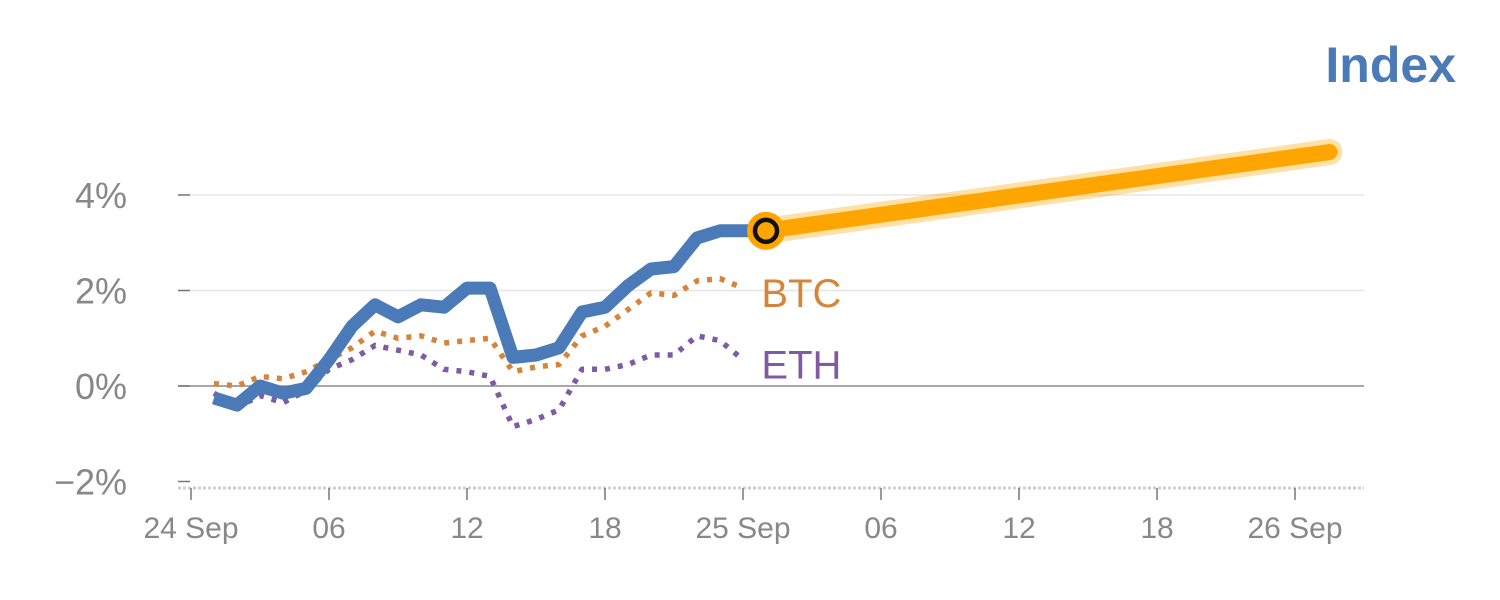 This screenshot has height=600, width=1500. I want to click on series-labels: BTC ETH, so click(801, 330).